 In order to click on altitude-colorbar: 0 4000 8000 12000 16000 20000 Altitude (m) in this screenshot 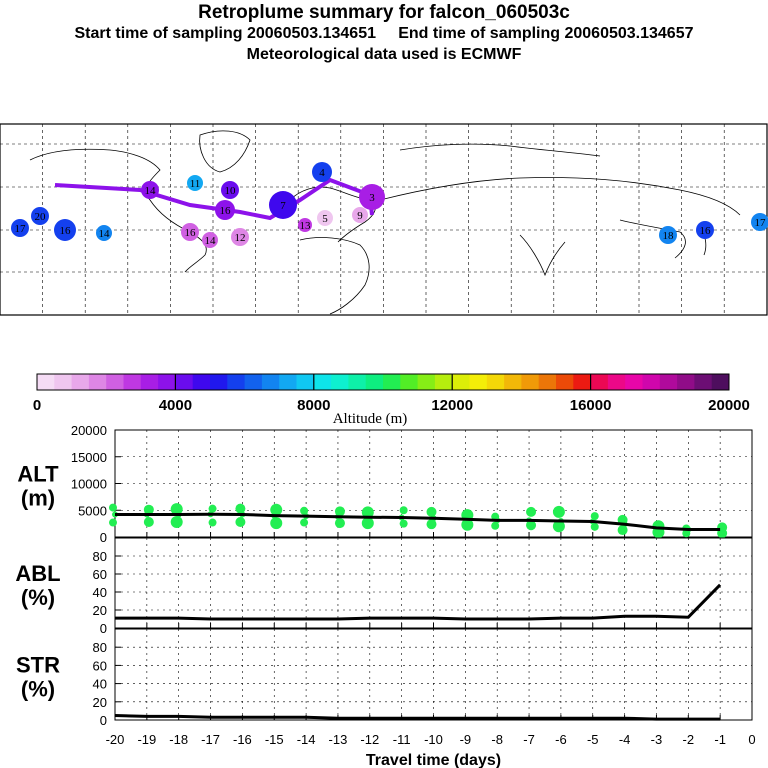, I will do `click(391, 400)`.